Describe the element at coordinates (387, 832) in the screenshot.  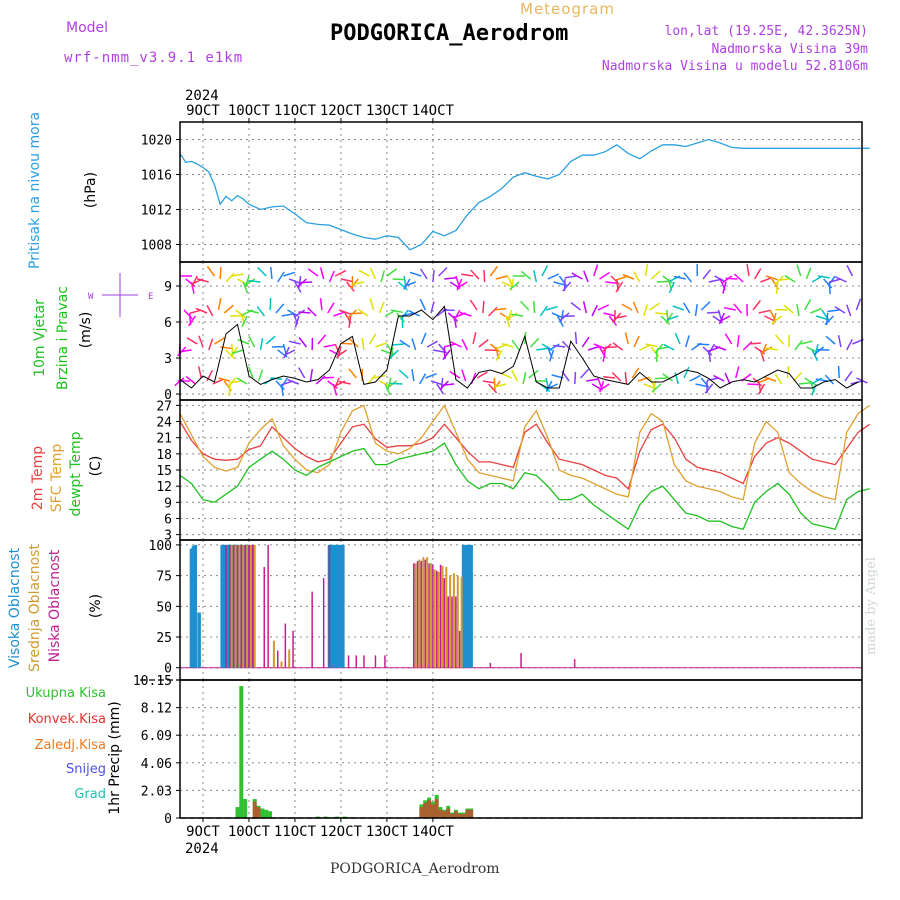
I see `bottom-tick-label-4: 13OCT` at that location.